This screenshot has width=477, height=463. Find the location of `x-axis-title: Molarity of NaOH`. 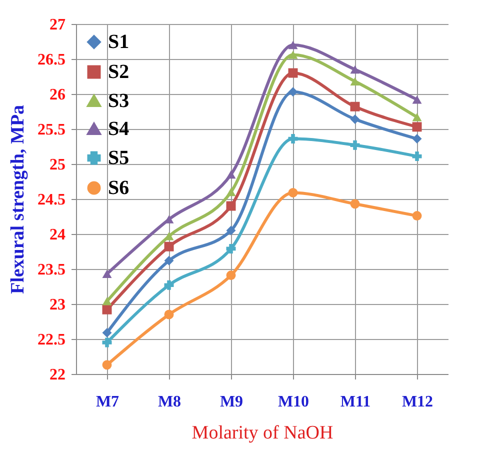

x-axis-title: Molarity of NaOH is located at coordinates (263, 433).